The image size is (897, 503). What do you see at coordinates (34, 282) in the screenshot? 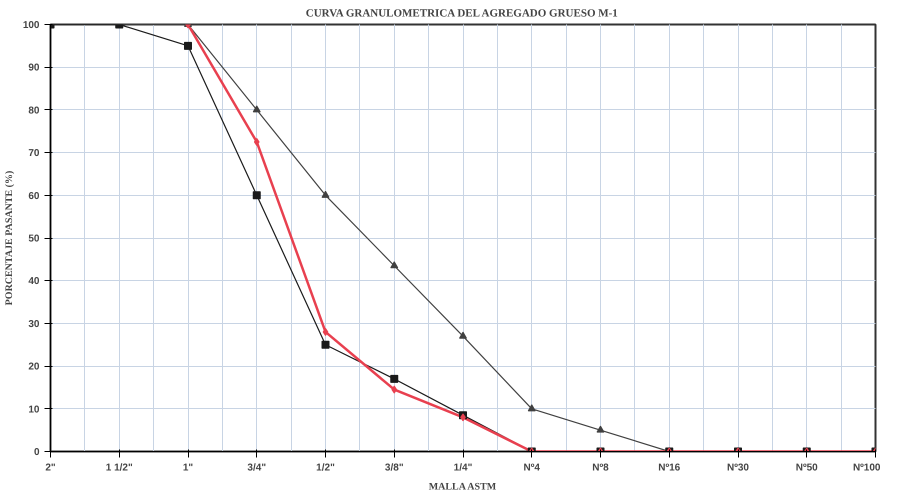
I see `y-tick-label: 40` at bounding box center [34, 282].